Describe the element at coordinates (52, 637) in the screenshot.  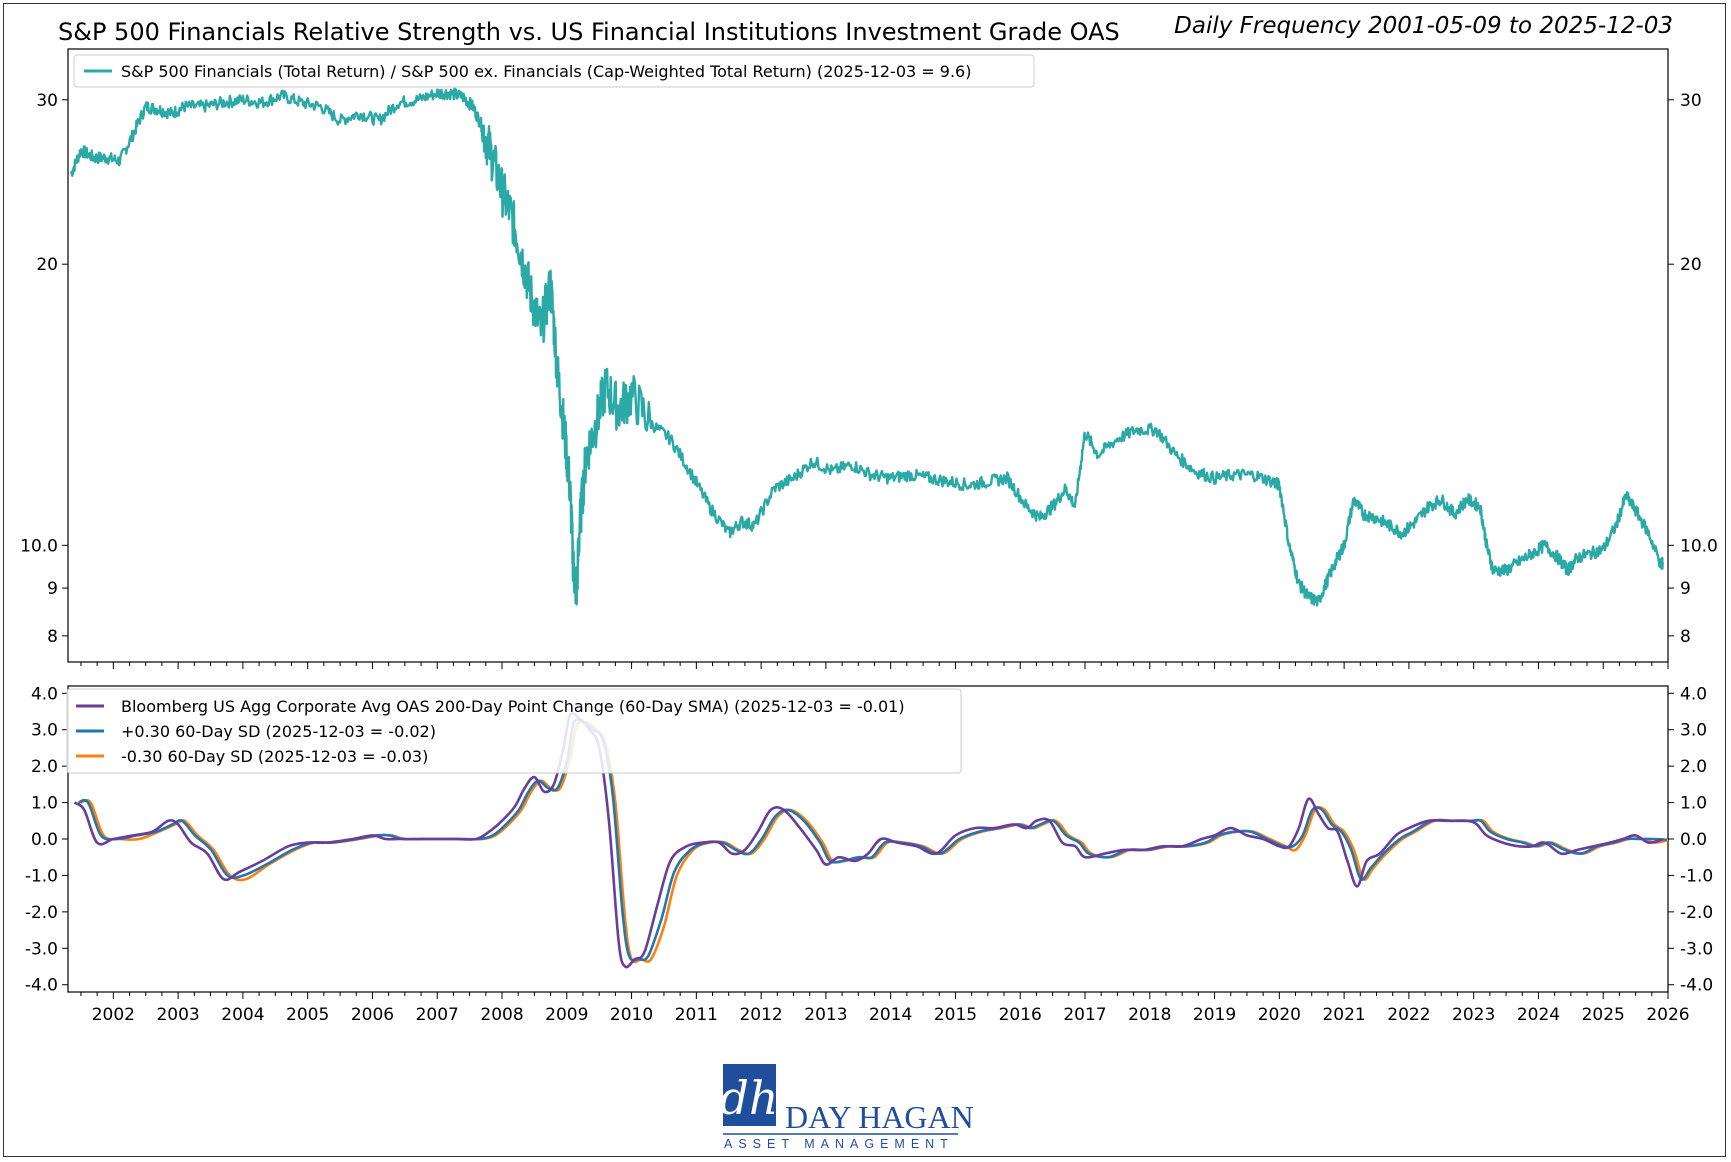
I see `top-ytick-label-left: 8` at that location.